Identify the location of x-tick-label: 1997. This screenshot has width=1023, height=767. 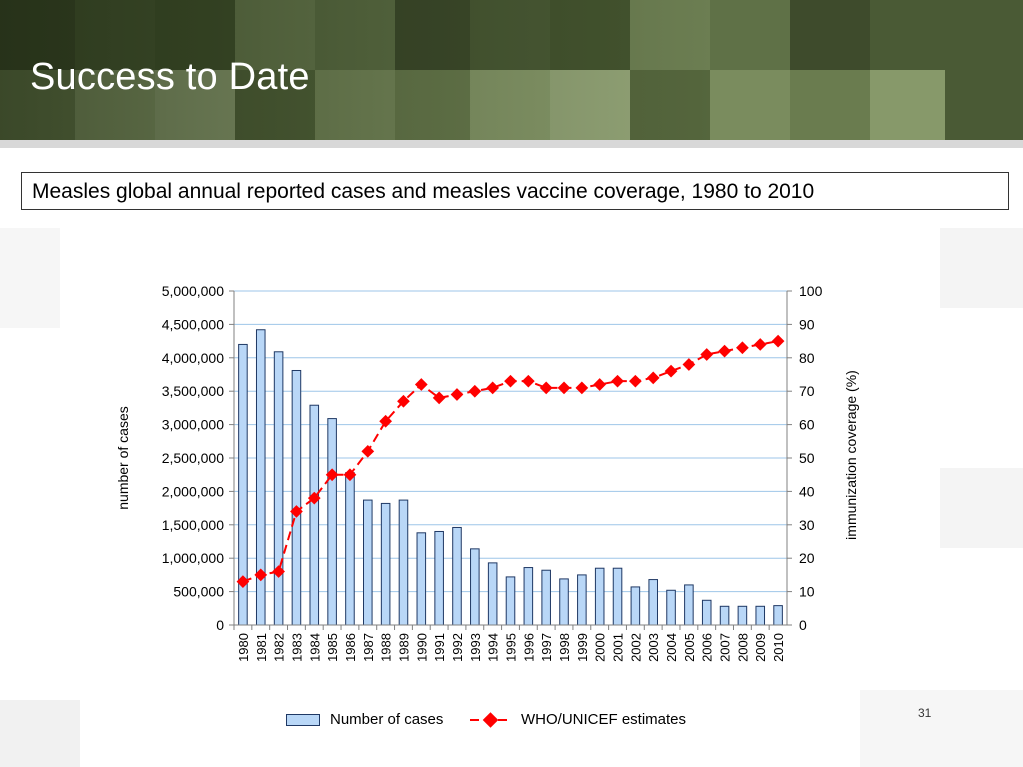
(546, 647).